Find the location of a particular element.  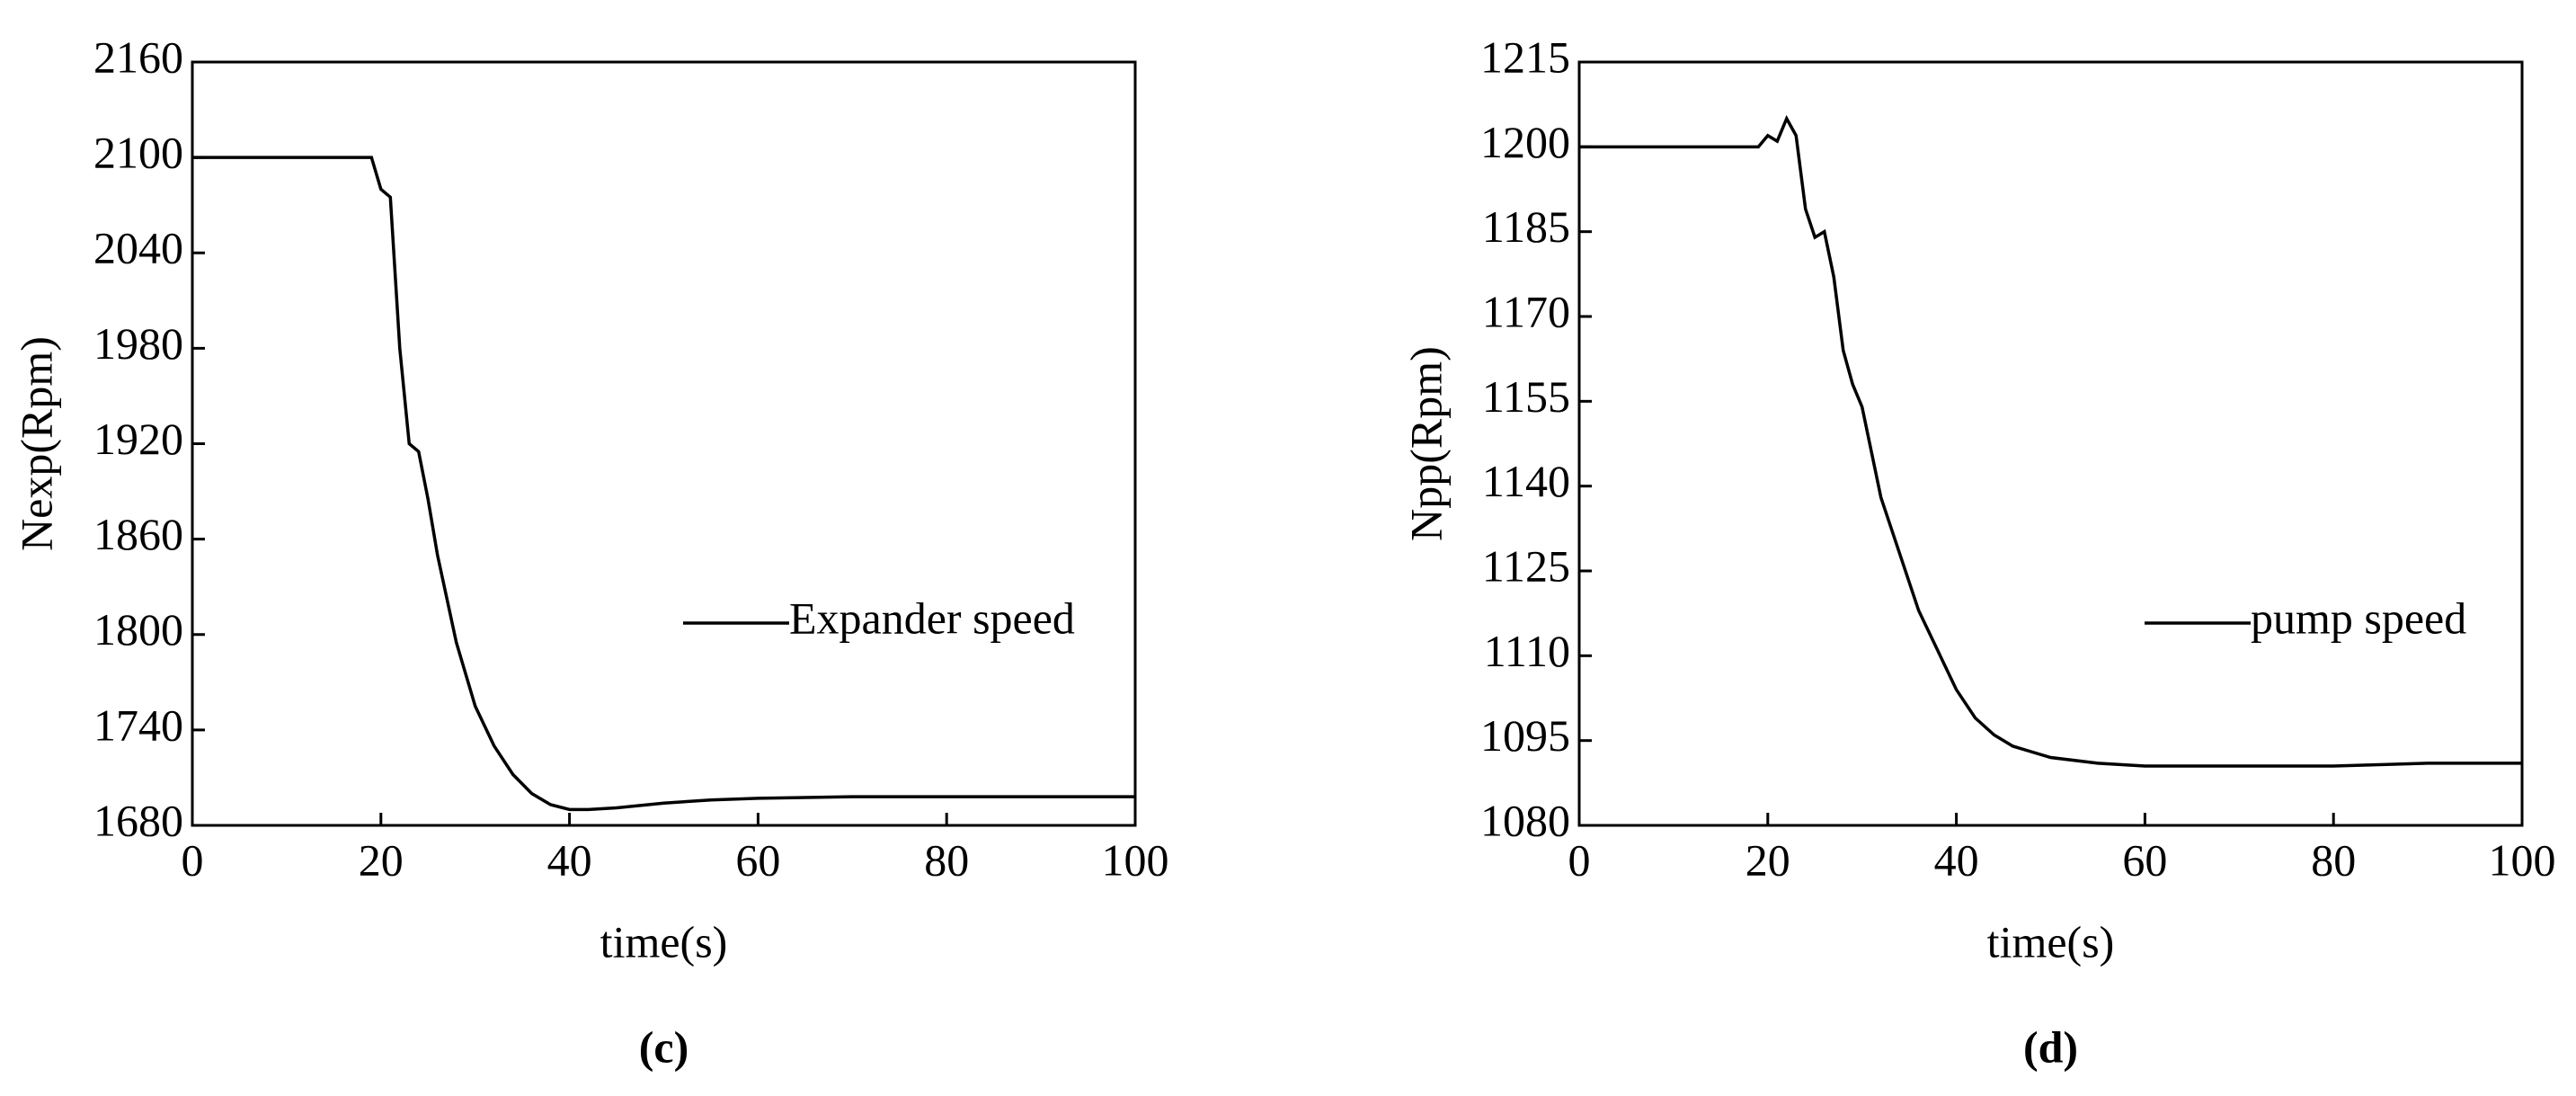

legend-label: pump speed is located at coordinates (2358, 618).